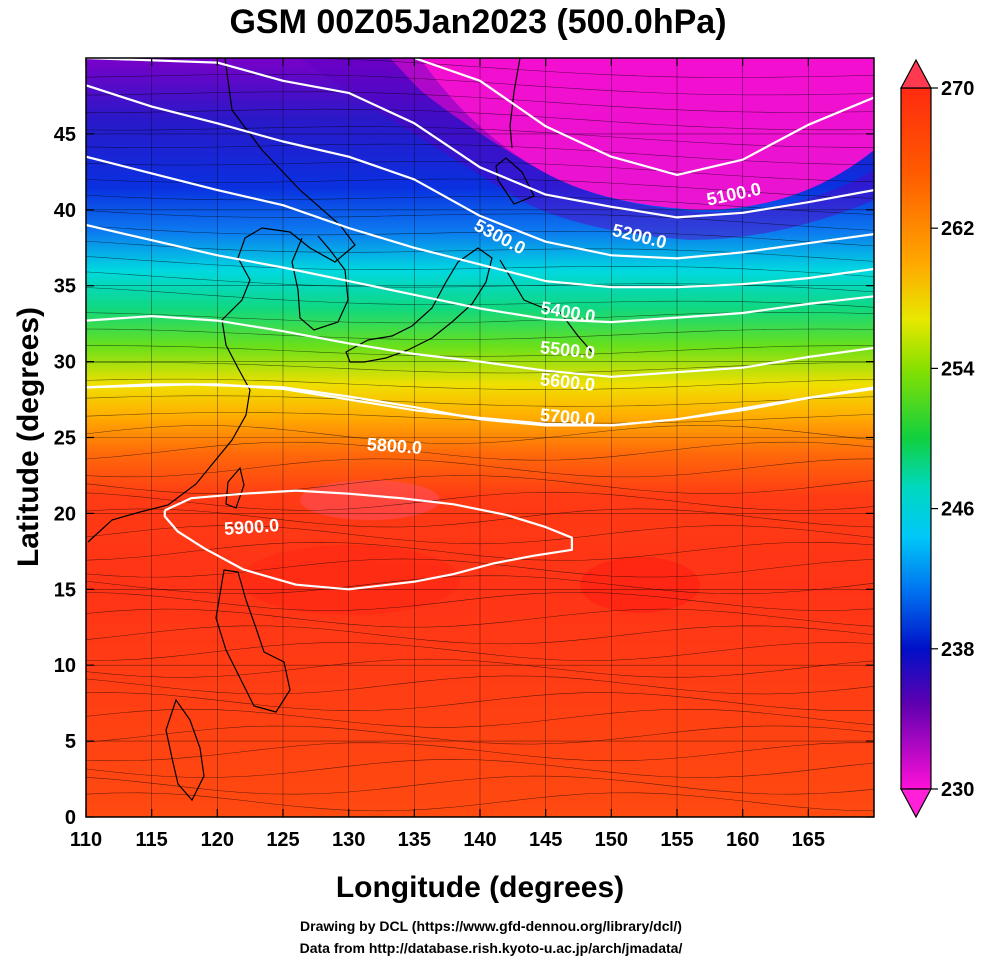  What do you see at coordinates (394, 446) in the screenshot?
I see `contour-label: 5800.0` at bounding box center [394, 446].